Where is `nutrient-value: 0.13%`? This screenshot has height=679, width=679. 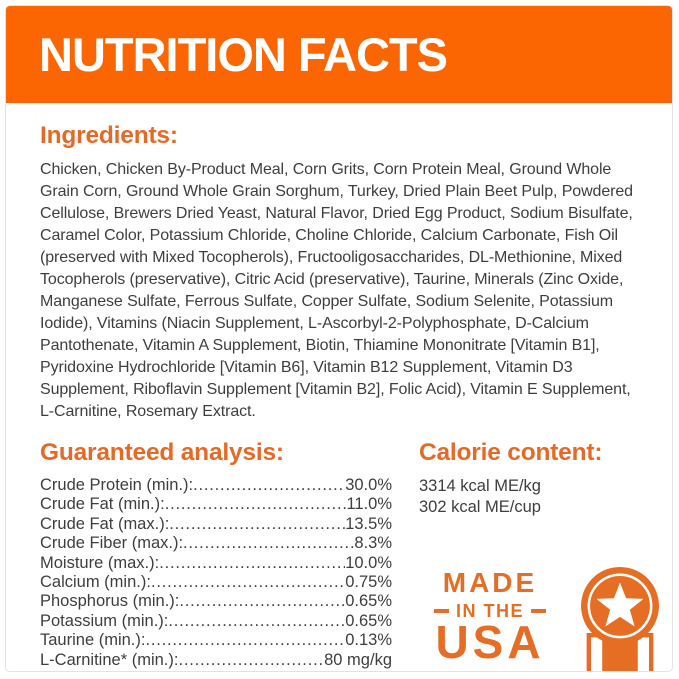
nutrient-value: 0.13% is located at coordinates (368, 640).